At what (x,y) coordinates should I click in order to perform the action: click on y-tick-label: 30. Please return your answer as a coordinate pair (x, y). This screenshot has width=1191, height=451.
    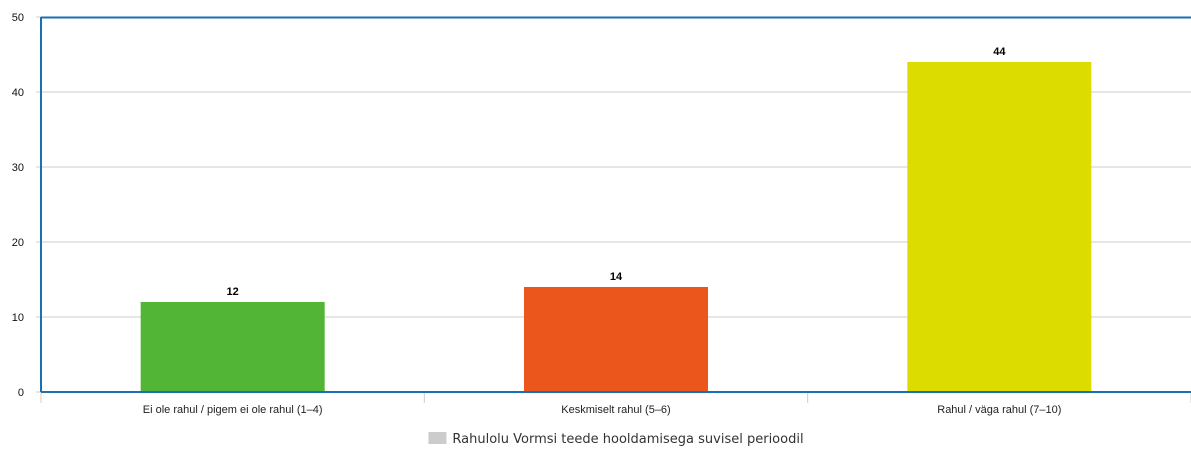
    Looking at the image, I should click on (18, 168).